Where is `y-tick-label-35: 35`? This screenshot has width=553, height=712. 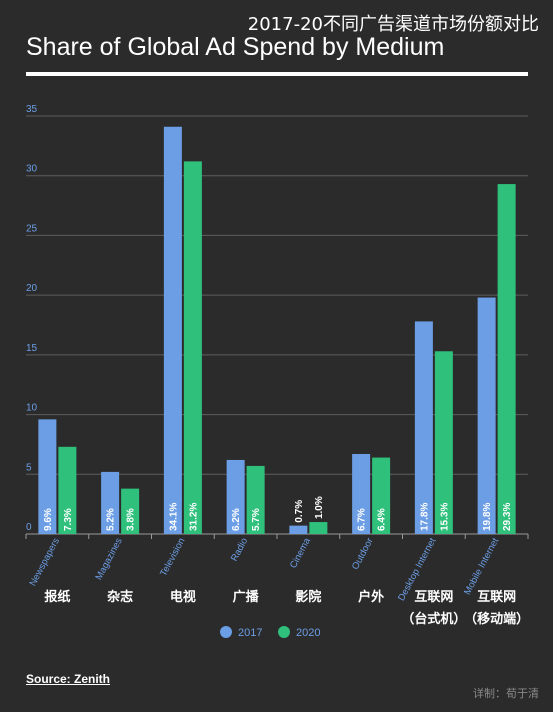
y-tick-label-35: 35 is located at coordinates (32, 109).